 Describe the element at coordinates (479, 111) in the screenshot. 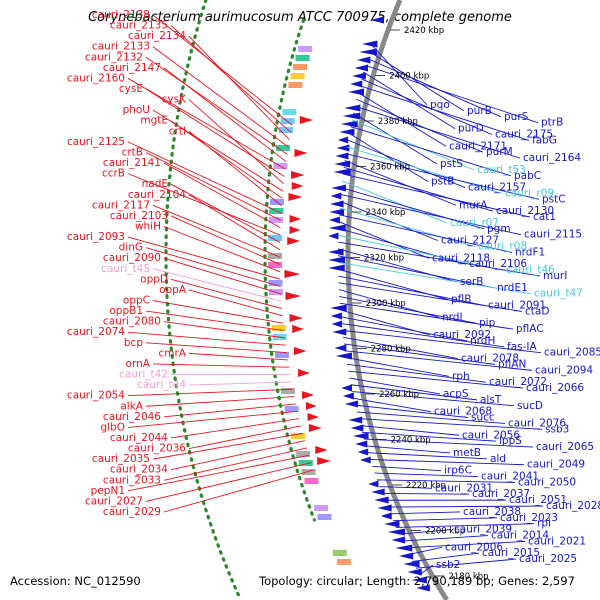

I see `gene-label: purB` at that location.